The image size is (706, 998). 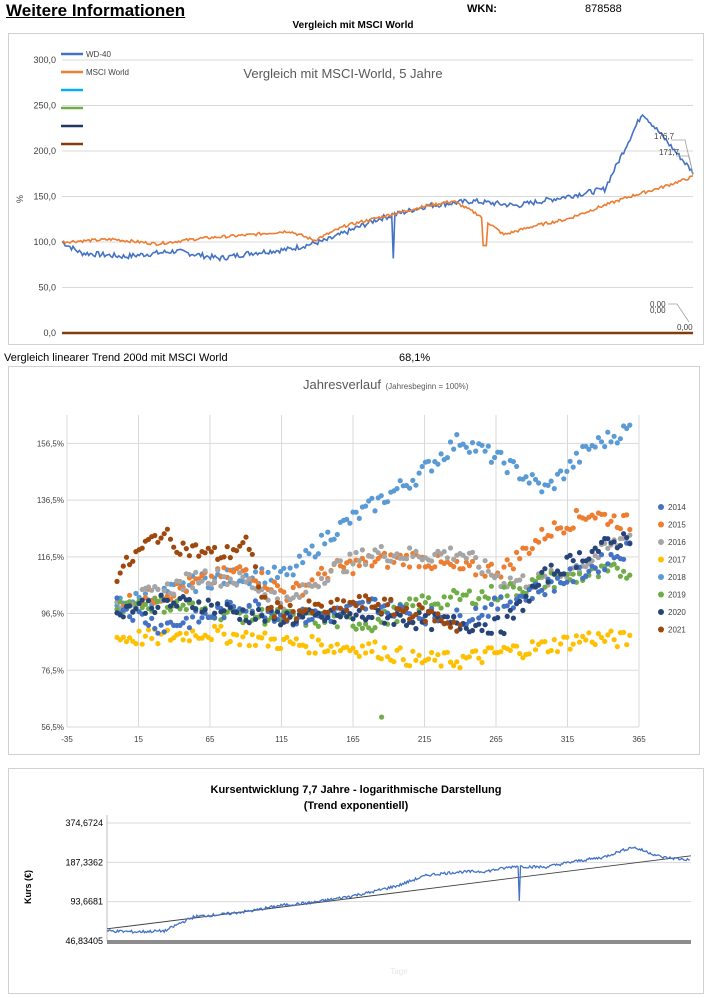 What do you see at coordinates (356, 806) in the screenshot?
I see `chart-subtitle: (Trend exponentiell)` at bounding box center [356, 806].